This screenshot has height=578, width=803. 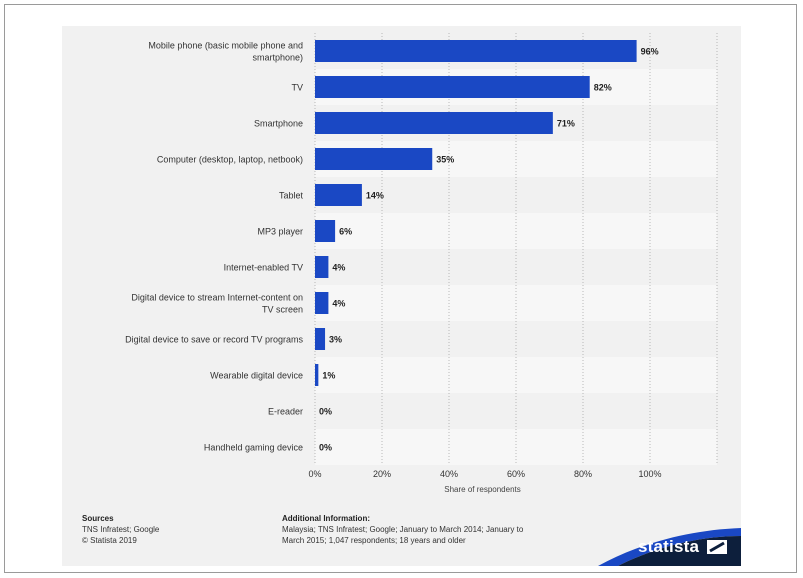 I want to click on category-label: Wearable digital device, so click(x=256, y=376).